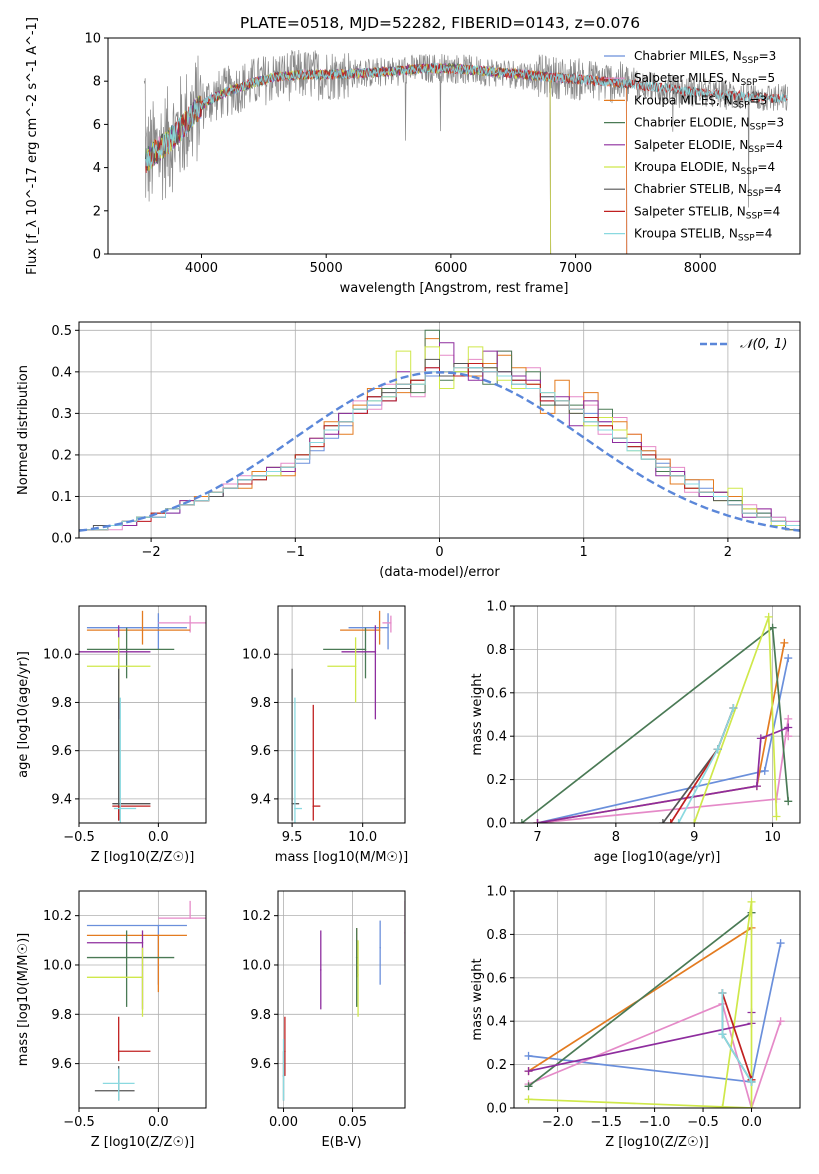 This screenshot has height=1174, width=819. Describe the element at coordinates (606, 1122) in the screenshot. I see `x-tick-label: −1.5` at that location.